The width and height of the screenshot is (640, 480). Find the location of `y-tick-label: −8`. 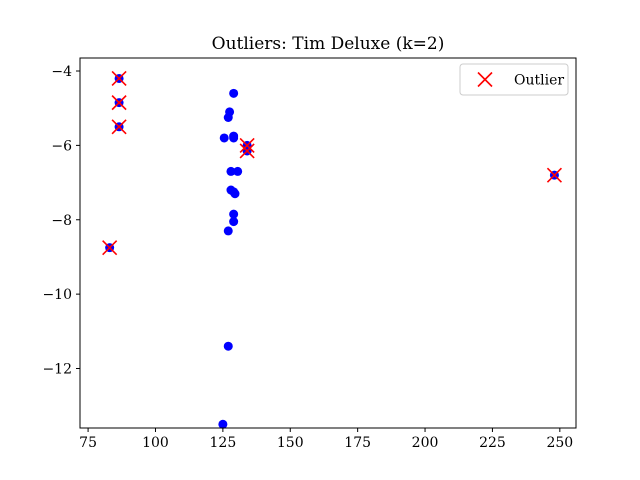

y-tick-label: −8 is located at coordinates (61, 221).